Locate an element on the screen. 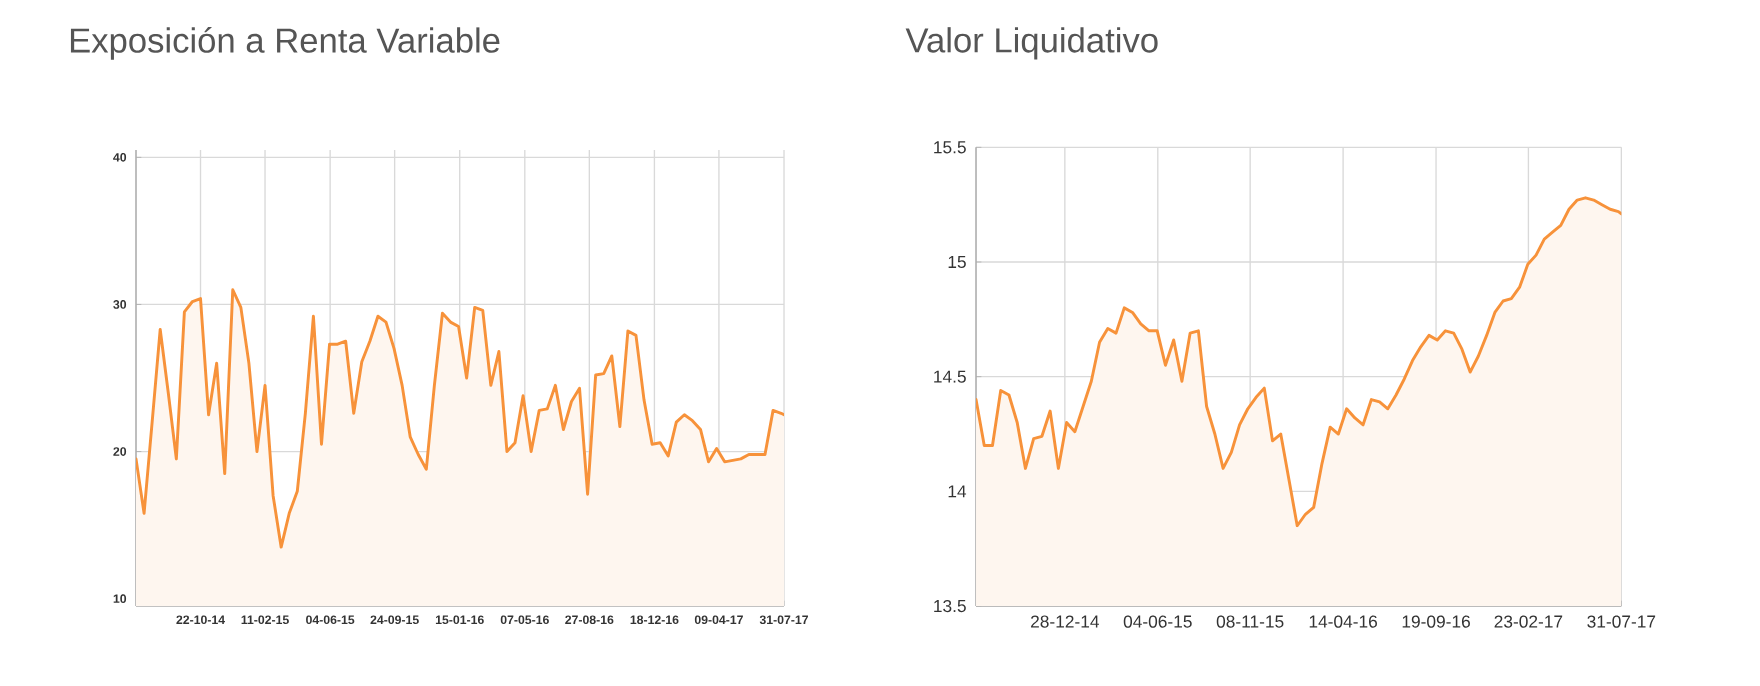 The height and width of the screenshot is (686, 1760). y-tick-label: 14 is located at coordinates (957, 491).